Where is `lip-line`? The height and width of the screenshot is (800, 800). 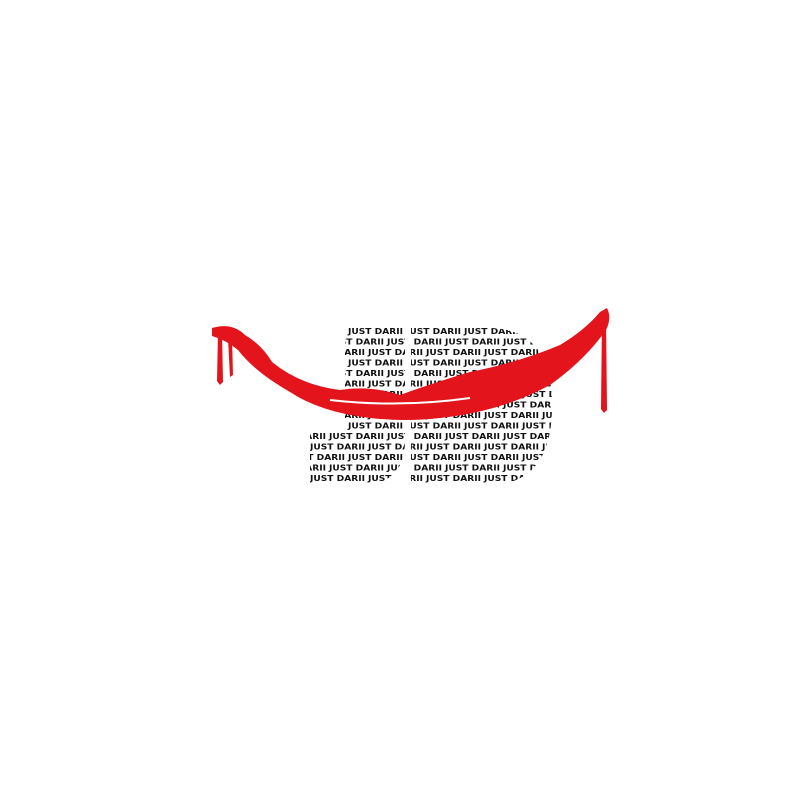 lip-line is located at coordinates (400, 401).